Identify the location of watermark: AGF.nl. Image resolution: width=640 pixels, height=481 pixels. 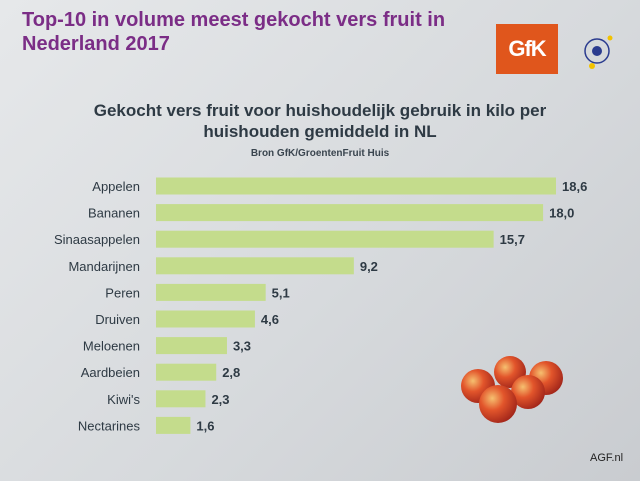
(607, 458).